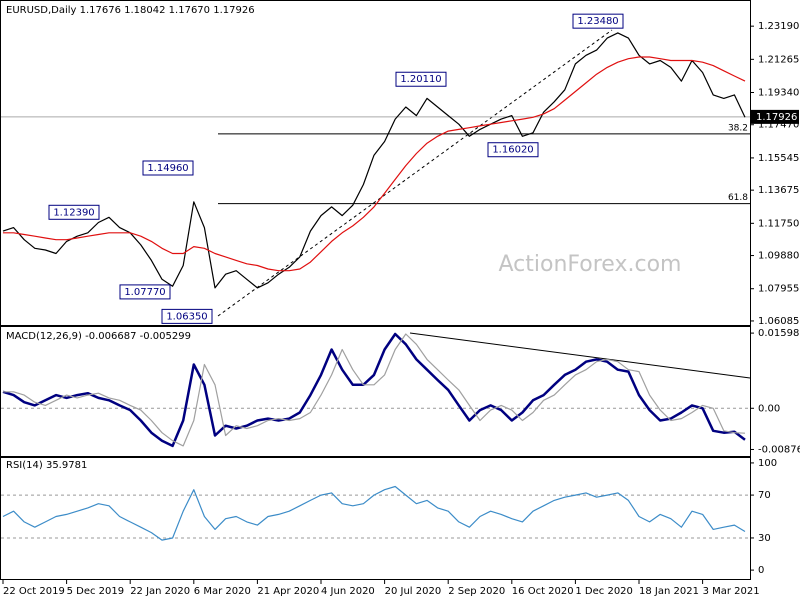 This screenshot has width=800, height=600. Describe the element at coordinates (543, 591) in the screenshot. I see `x-tick-label: 16 Oct 2020` at that location.